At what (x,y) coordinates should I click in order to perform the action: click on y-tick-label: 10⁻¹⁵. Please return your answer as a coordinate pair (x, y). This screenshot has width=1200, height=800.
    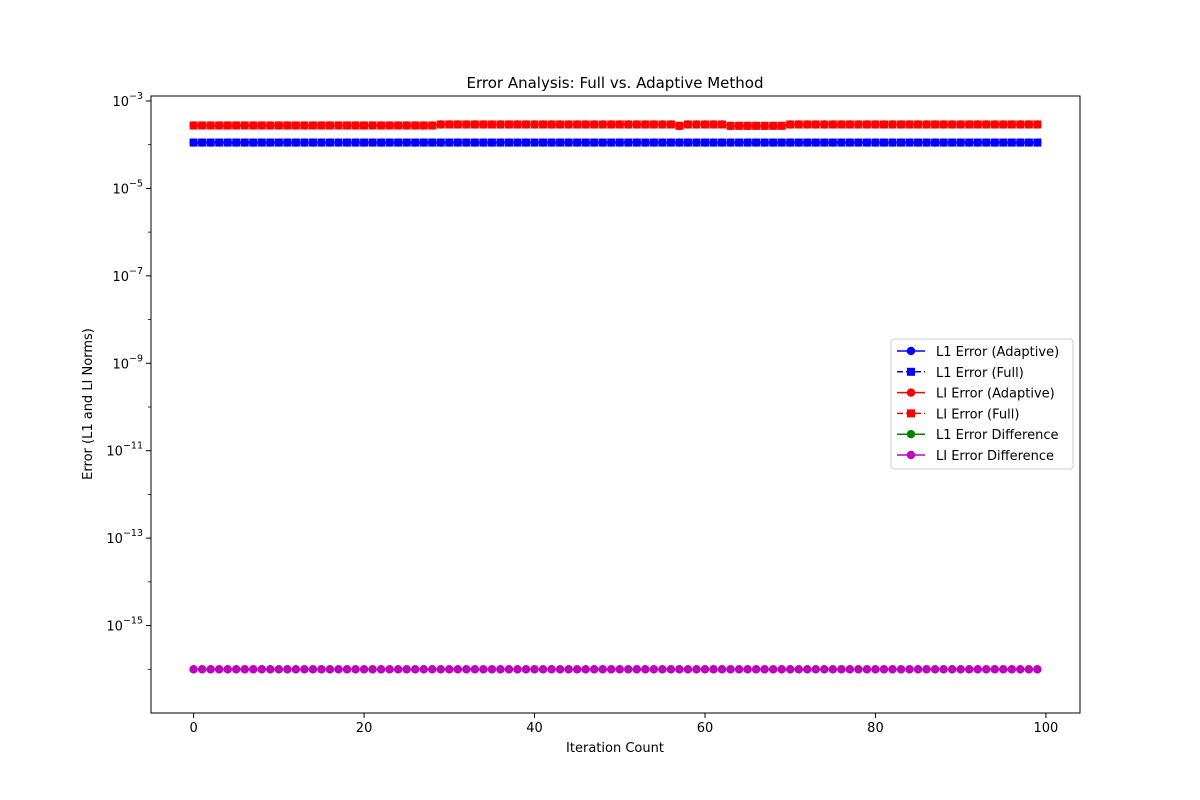
    Looking at the image, I should click on (124, 625).